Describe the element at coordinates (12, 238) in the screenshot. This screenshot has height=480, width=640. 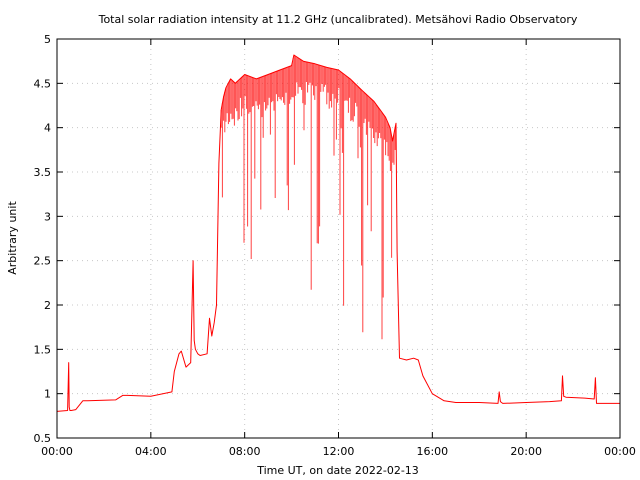
I see `y-axis-label: Arbitrary unit` at that location.